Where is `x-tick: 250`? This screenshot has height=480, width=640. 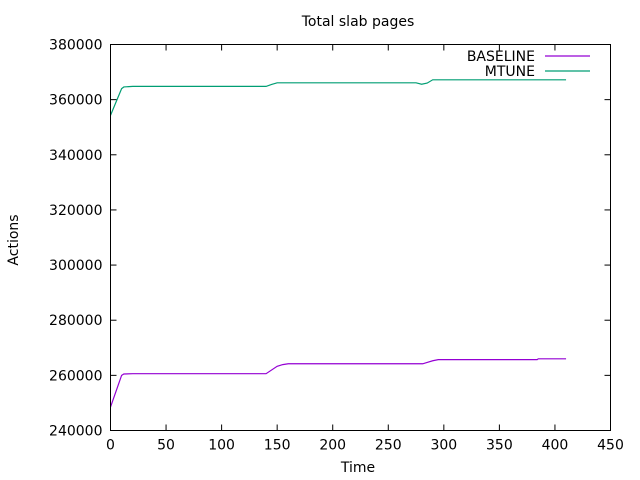
x-tick: 250 is located at coordinates (388, 249).